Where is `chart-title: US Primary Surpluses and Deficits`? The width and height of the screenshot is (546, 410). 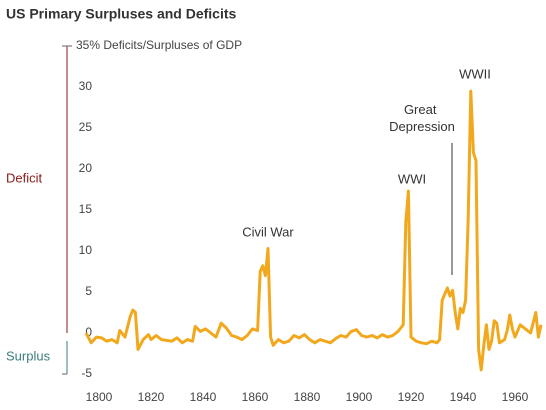
chart-title: US Primary Surpluses and Deficits is located at coordinates (121, 14).